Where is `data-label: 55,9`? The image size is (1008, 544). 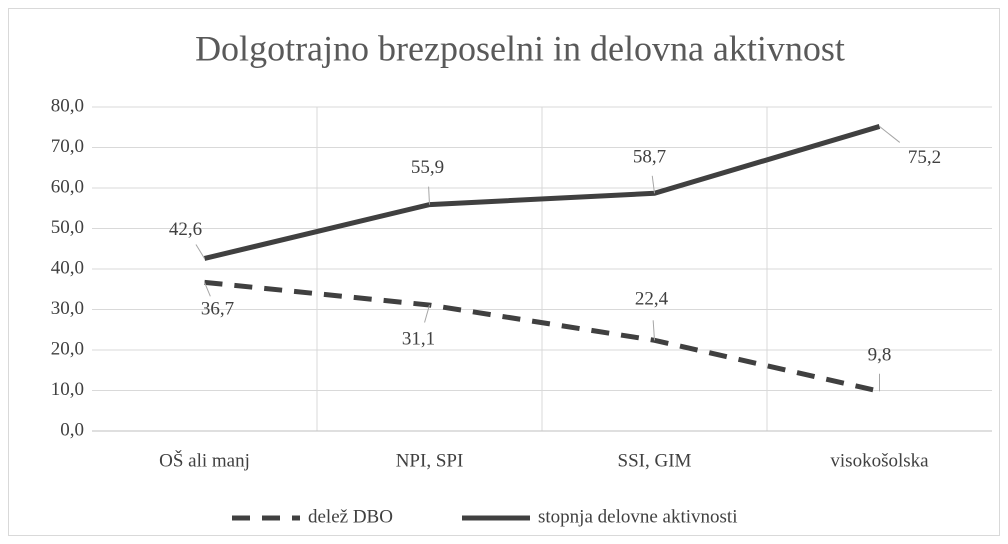 data-label: 55,9 is located at coordinates (427, 167).